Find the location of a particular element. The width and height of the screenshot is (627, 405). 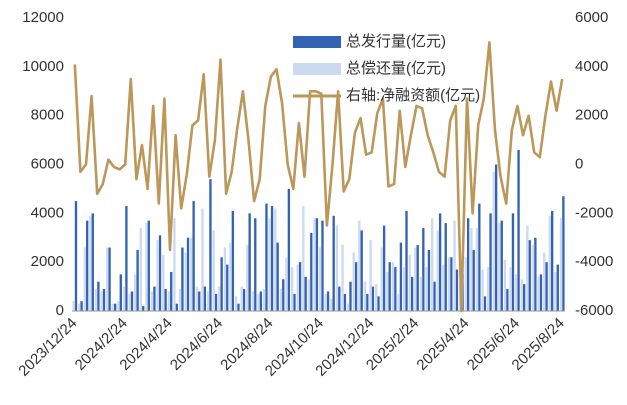

legend-label: 右轴:净融资额(亿元) is located at coordinates (413, 95).